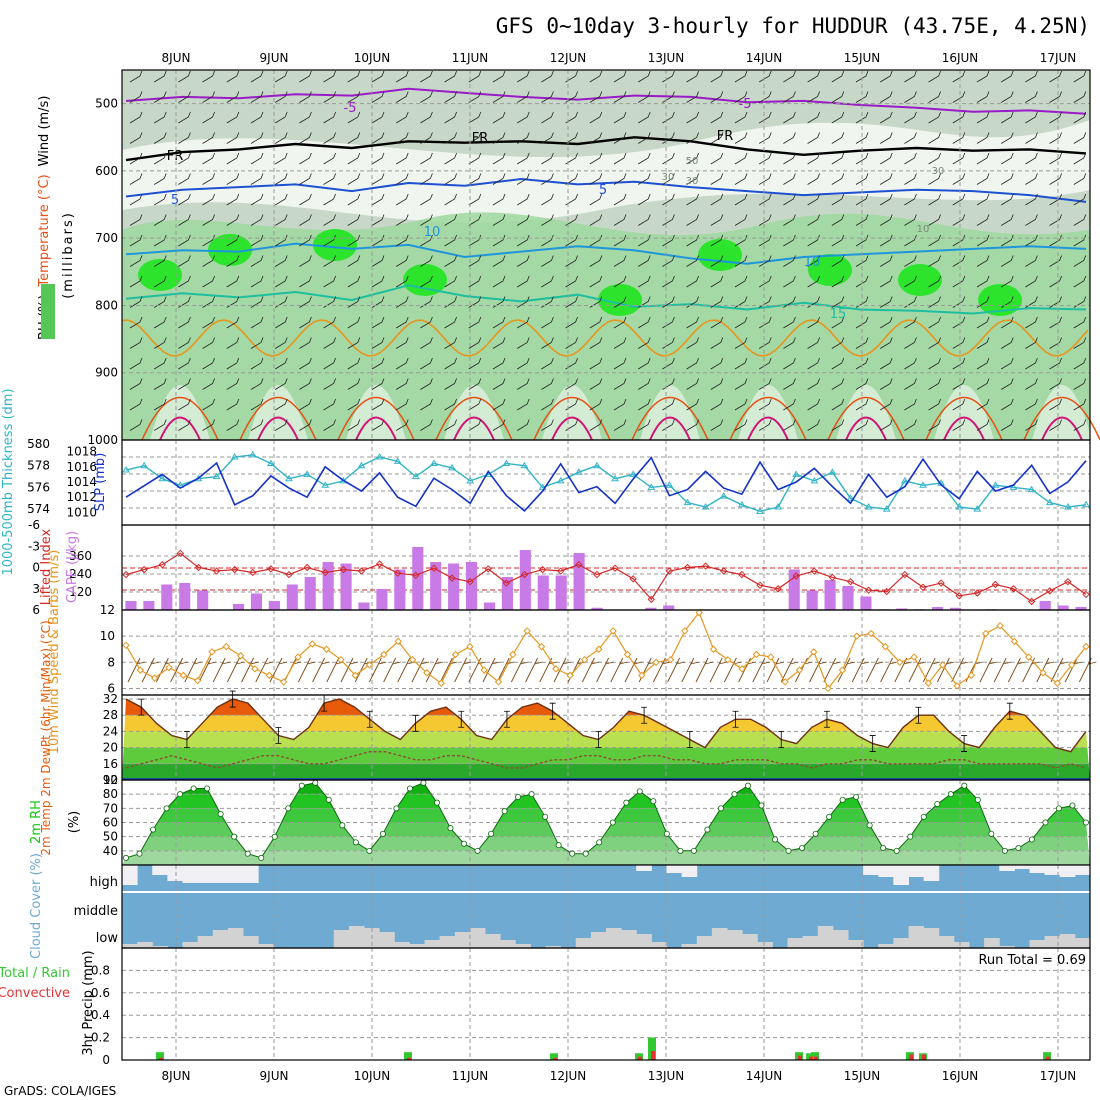 This screenshot has height=1100, width=1100. What do you see at coordinates (1058, 58) in the screenshot?
I see `top-day-label: 17JUN` at bounding box center [1058, 58].